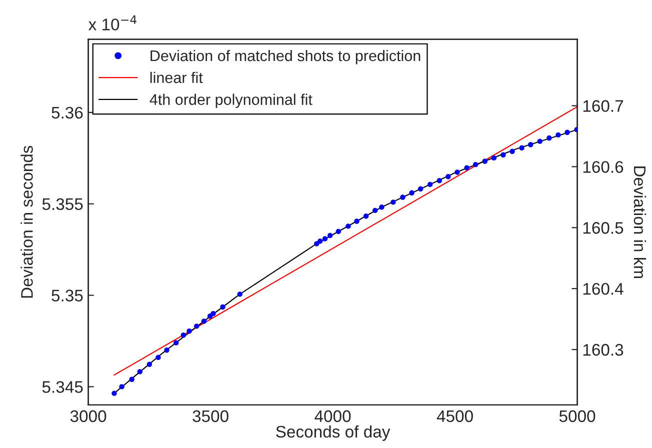  I want to click on legend-label: linear fit, so click(176, 78).